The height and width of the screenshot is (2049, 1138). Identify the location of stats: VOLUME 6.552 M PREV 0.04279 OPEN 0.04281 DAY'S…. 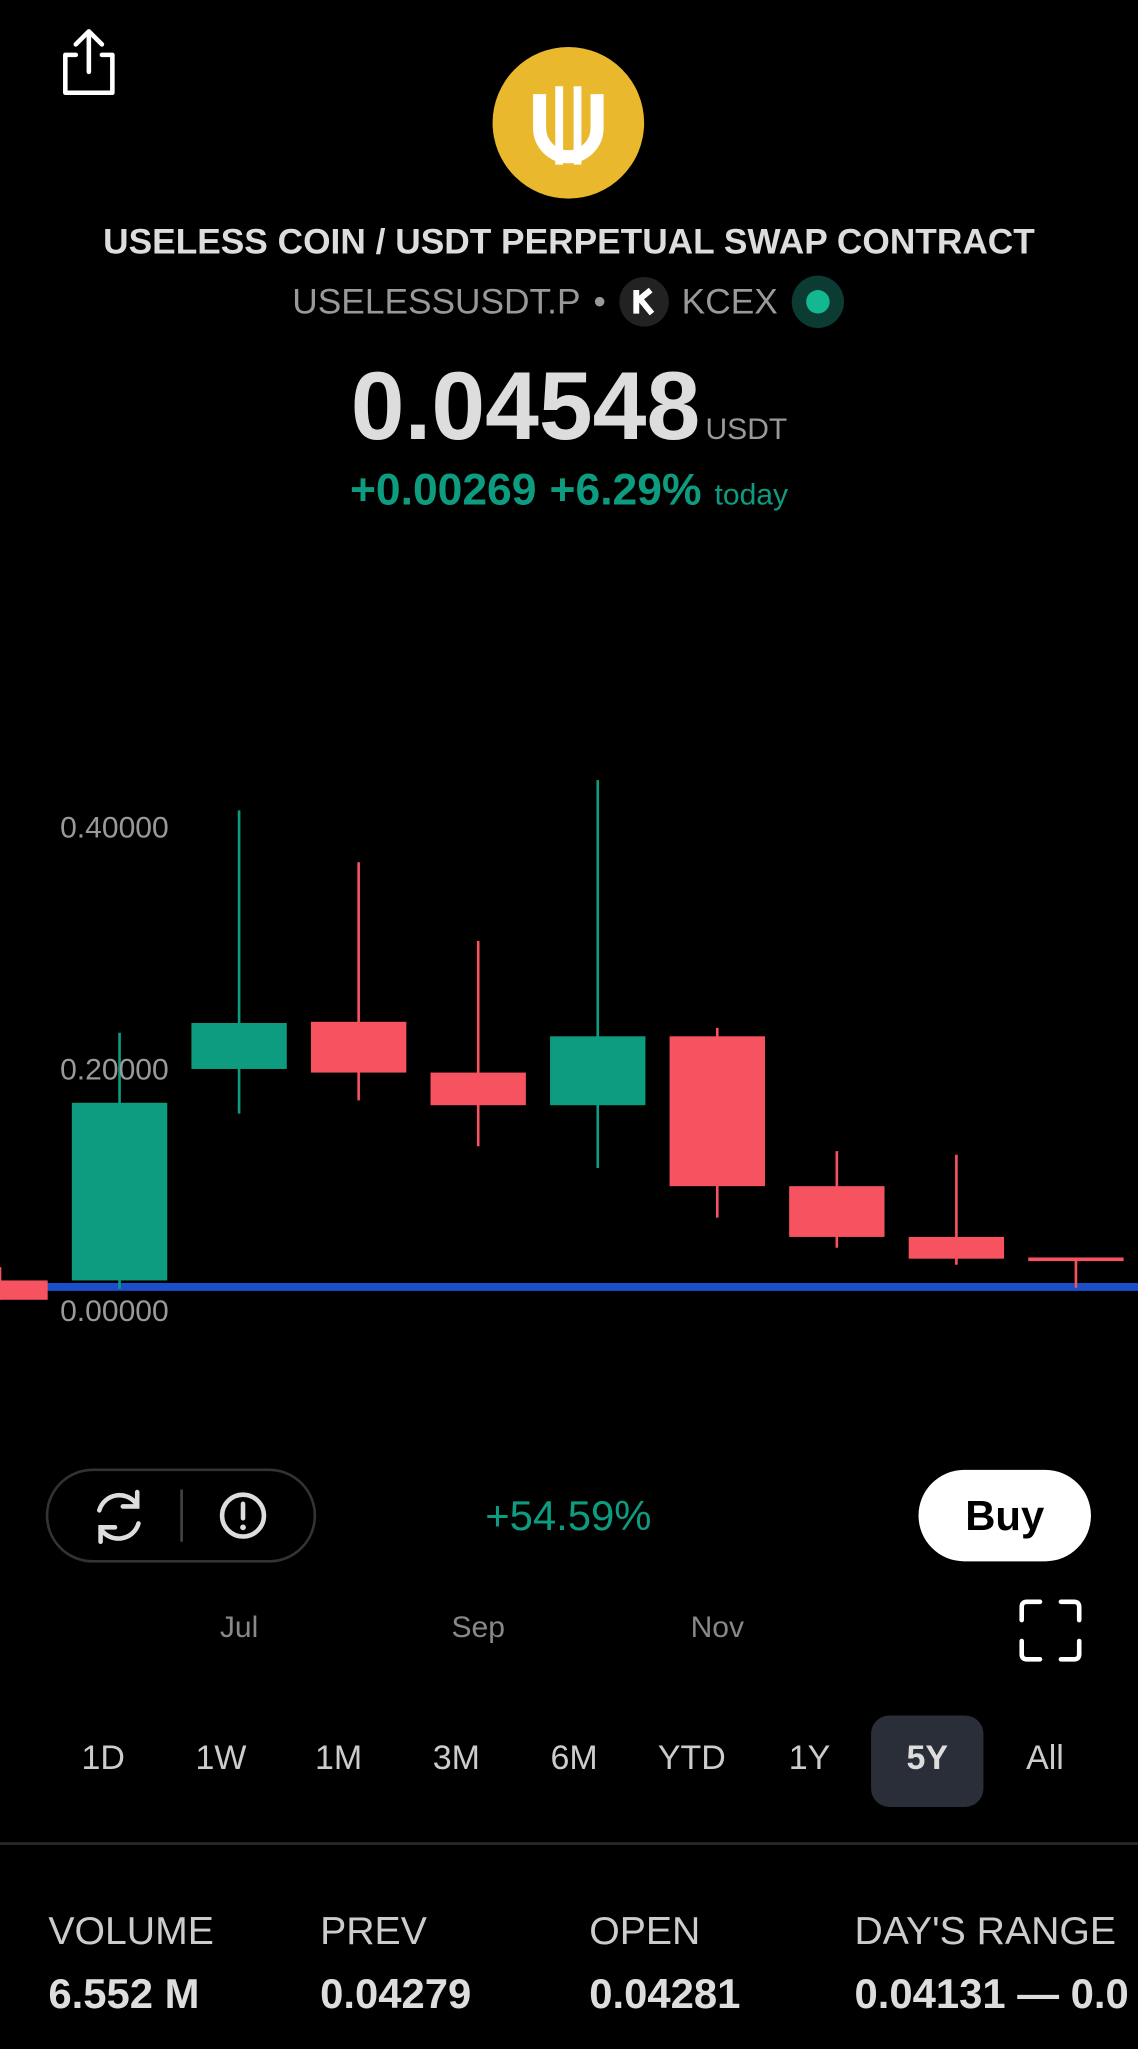
(569, 1969).